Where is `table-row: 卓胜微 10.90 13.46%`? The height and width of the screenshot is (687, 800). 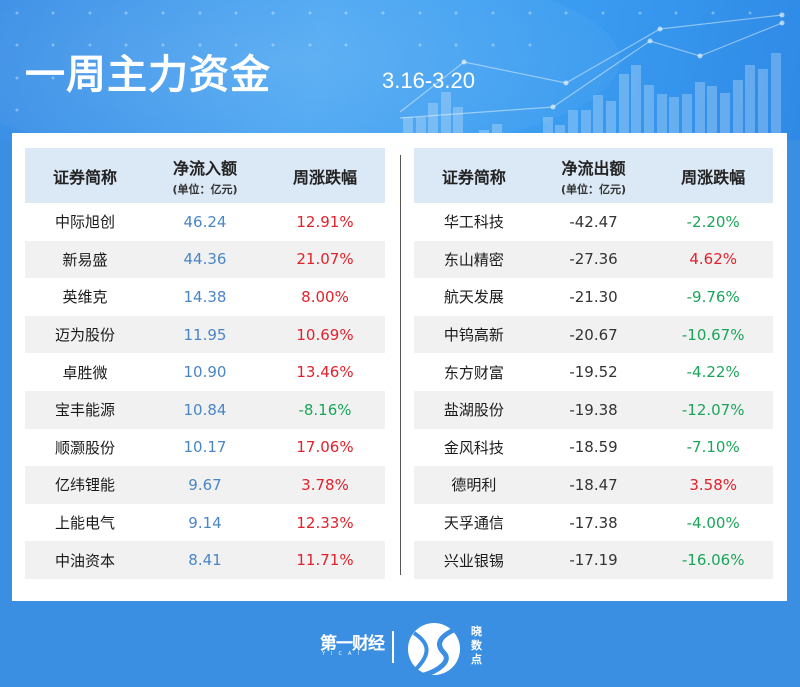 table-row: 卓胜微 10.90 13.46% is located at coordinates (205, 372).